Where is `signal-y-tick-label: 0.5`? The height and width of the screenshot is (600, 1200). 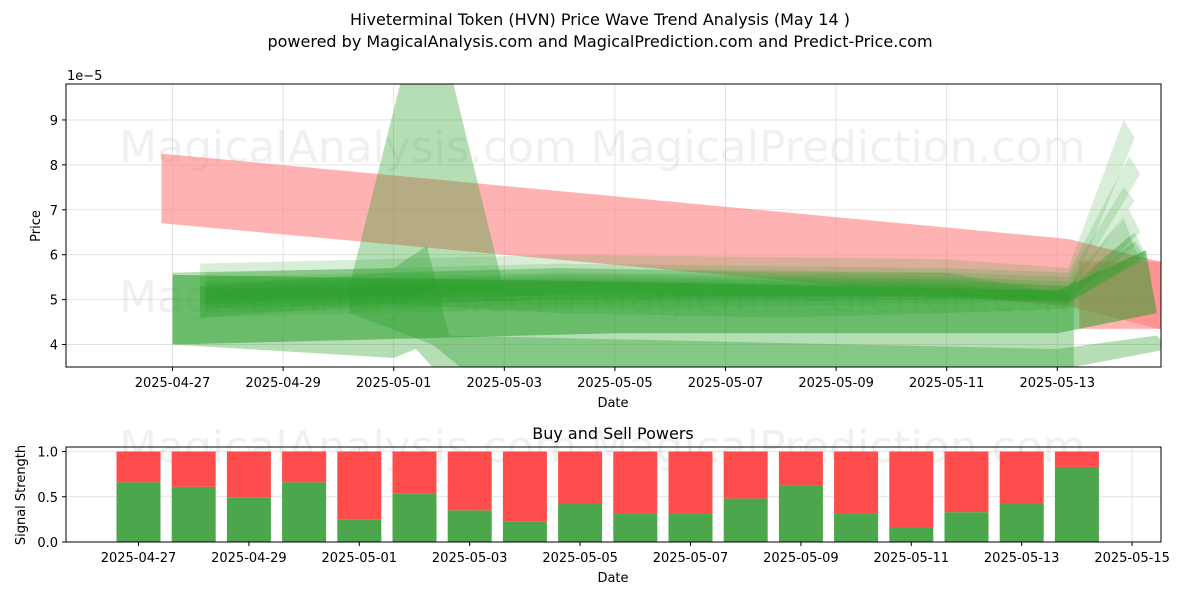
signal-y-tick-label: 0.5 is located at coordinates (47, 498).